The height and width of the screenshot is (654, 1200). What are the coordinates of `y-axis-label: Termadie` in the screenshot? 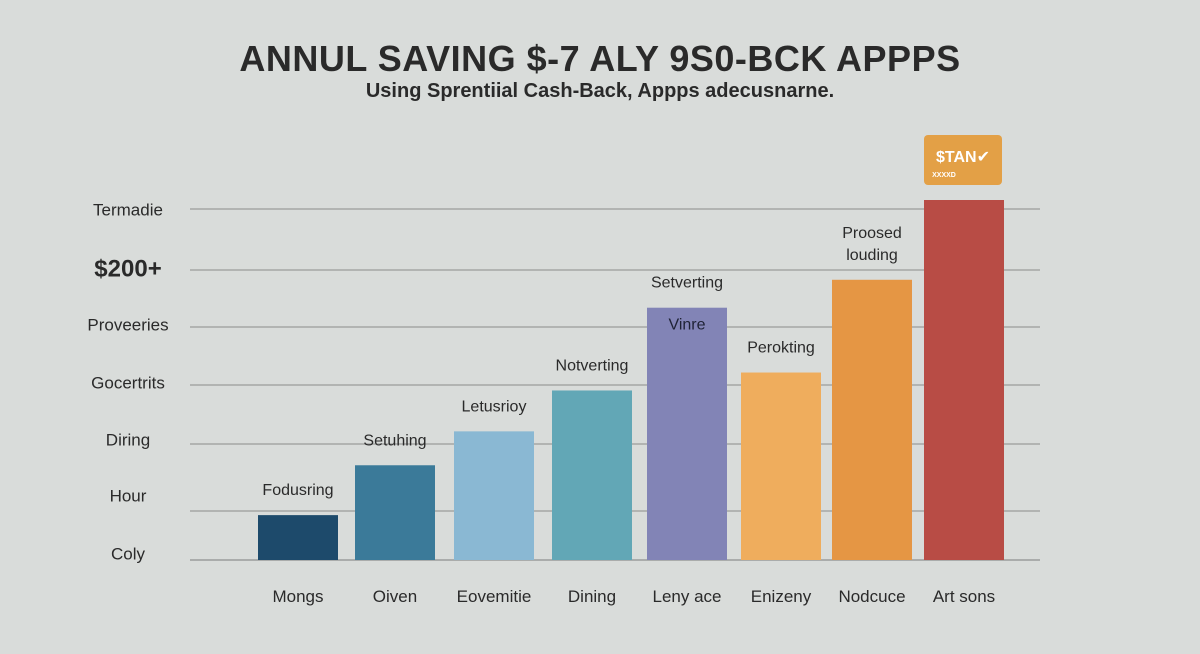 It's located at (128, 209).